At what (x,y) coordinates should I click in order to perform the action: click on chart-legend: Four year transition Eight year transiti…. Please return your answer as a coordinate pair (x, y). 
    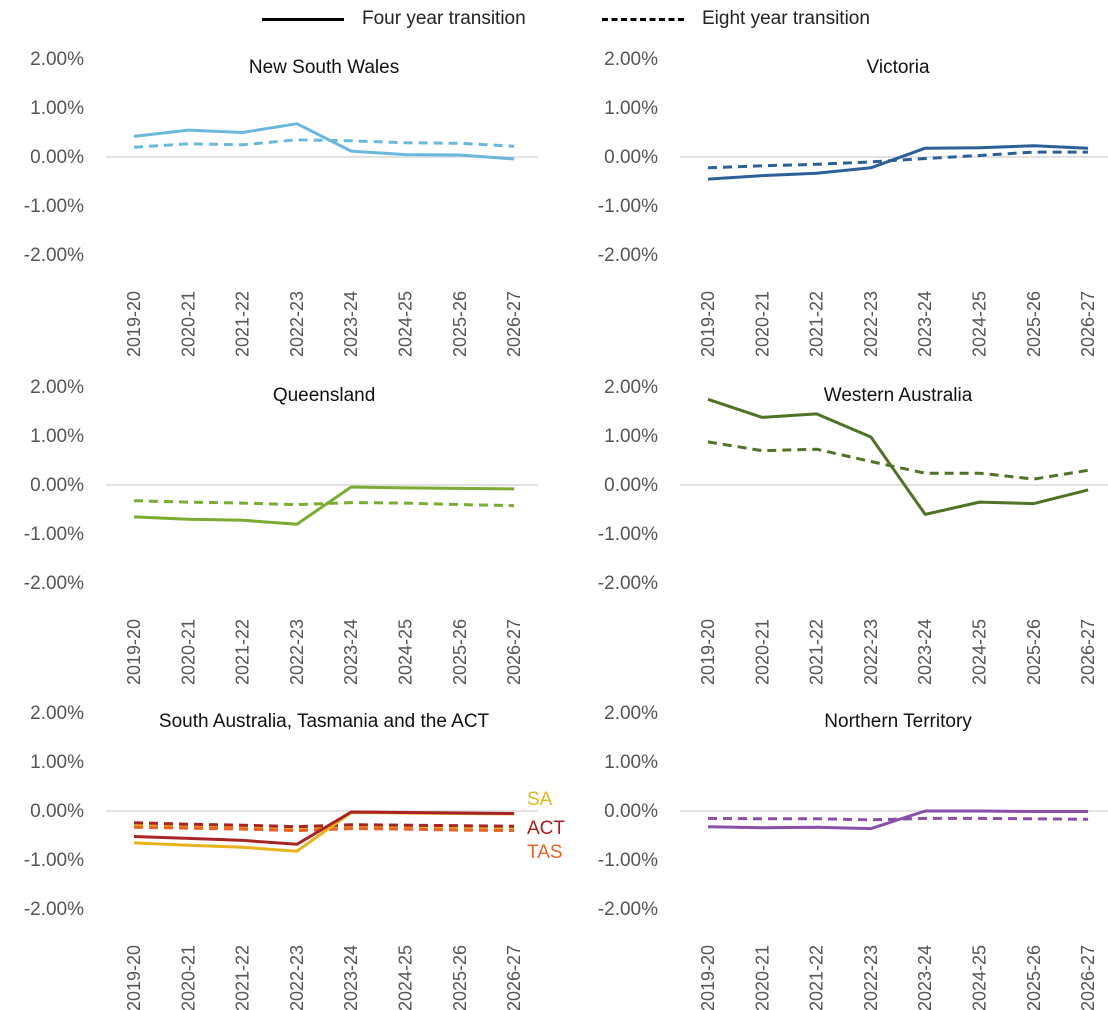
    Looking at the image, I should click on (554, 20).